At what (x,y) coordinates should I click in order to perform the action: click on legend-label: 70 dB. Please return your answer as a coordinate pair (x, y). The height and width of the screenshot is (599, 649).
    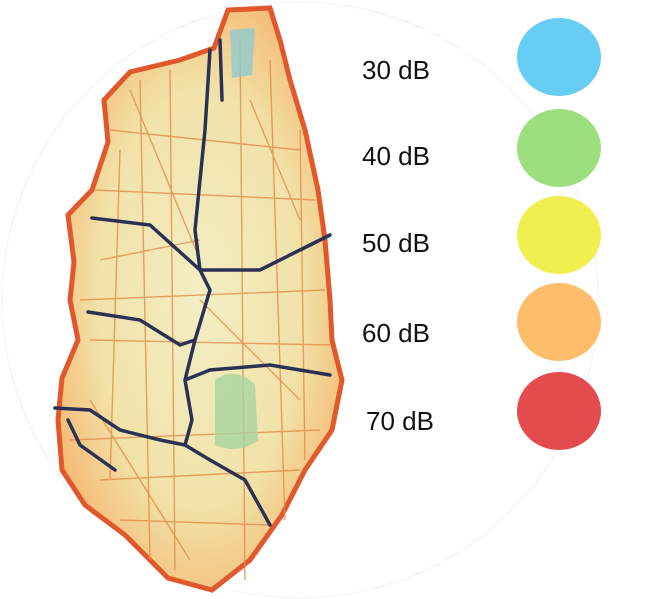
    Looking at the image, I should click on (400, 421).